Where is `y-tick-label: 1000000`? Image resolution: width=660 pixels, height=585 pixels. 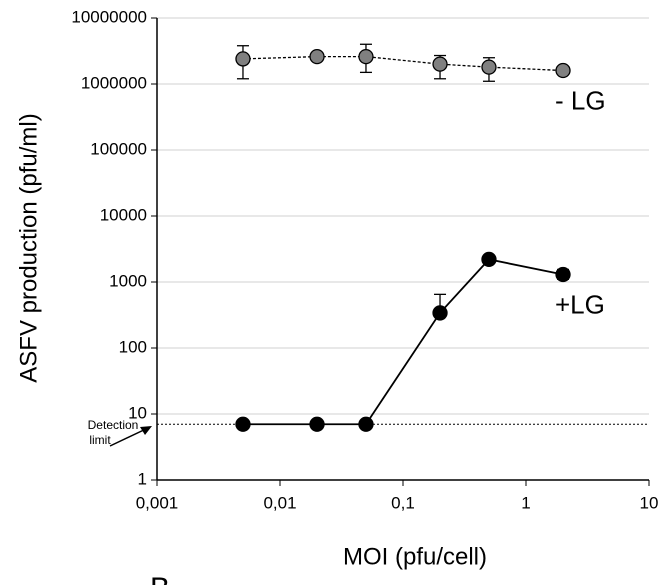 y-tick-label: 1000000 is located at coordinates (114, 82).